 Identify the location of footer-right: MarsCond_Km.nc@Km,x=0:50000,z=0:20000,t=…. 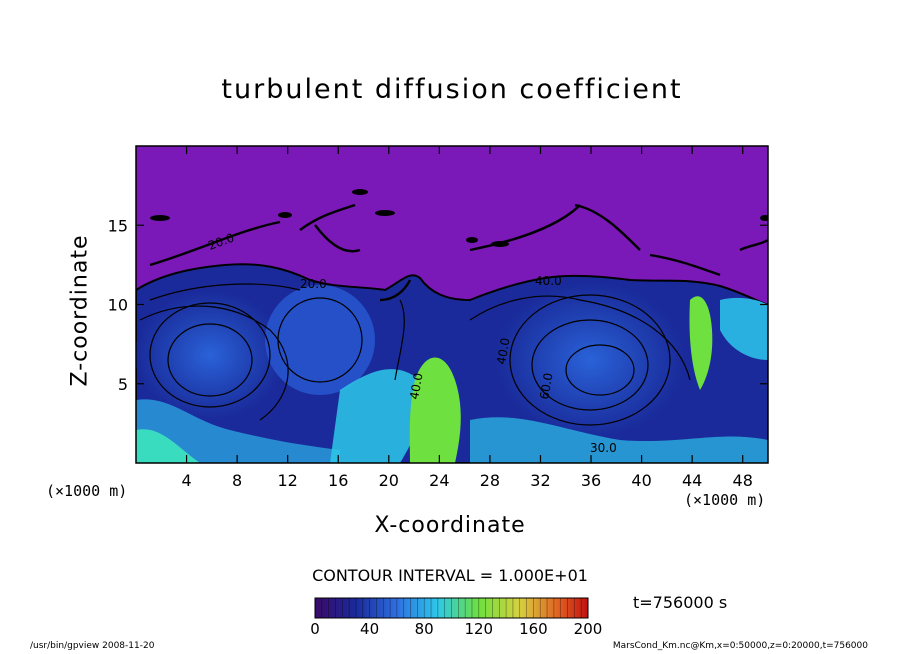
(740, 646).